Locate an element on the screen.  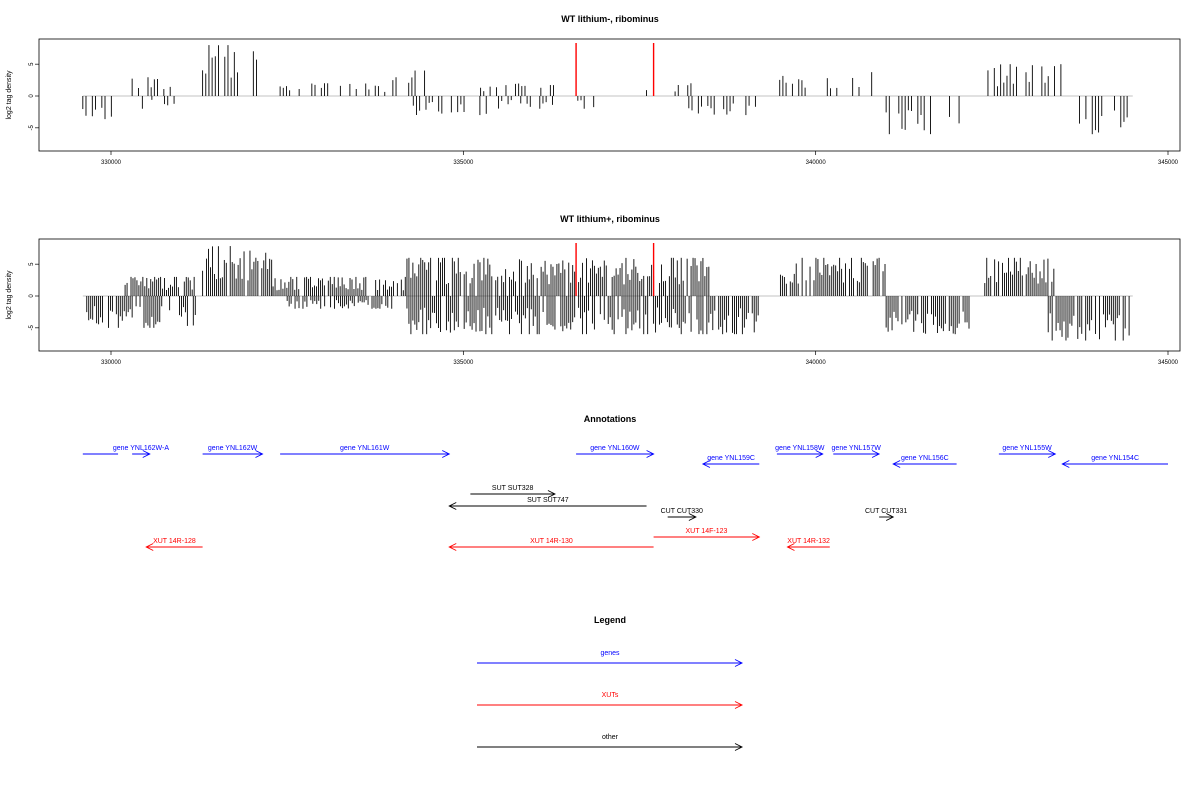
feature-label: gene YNL162W is located at coordinates (233, 448).